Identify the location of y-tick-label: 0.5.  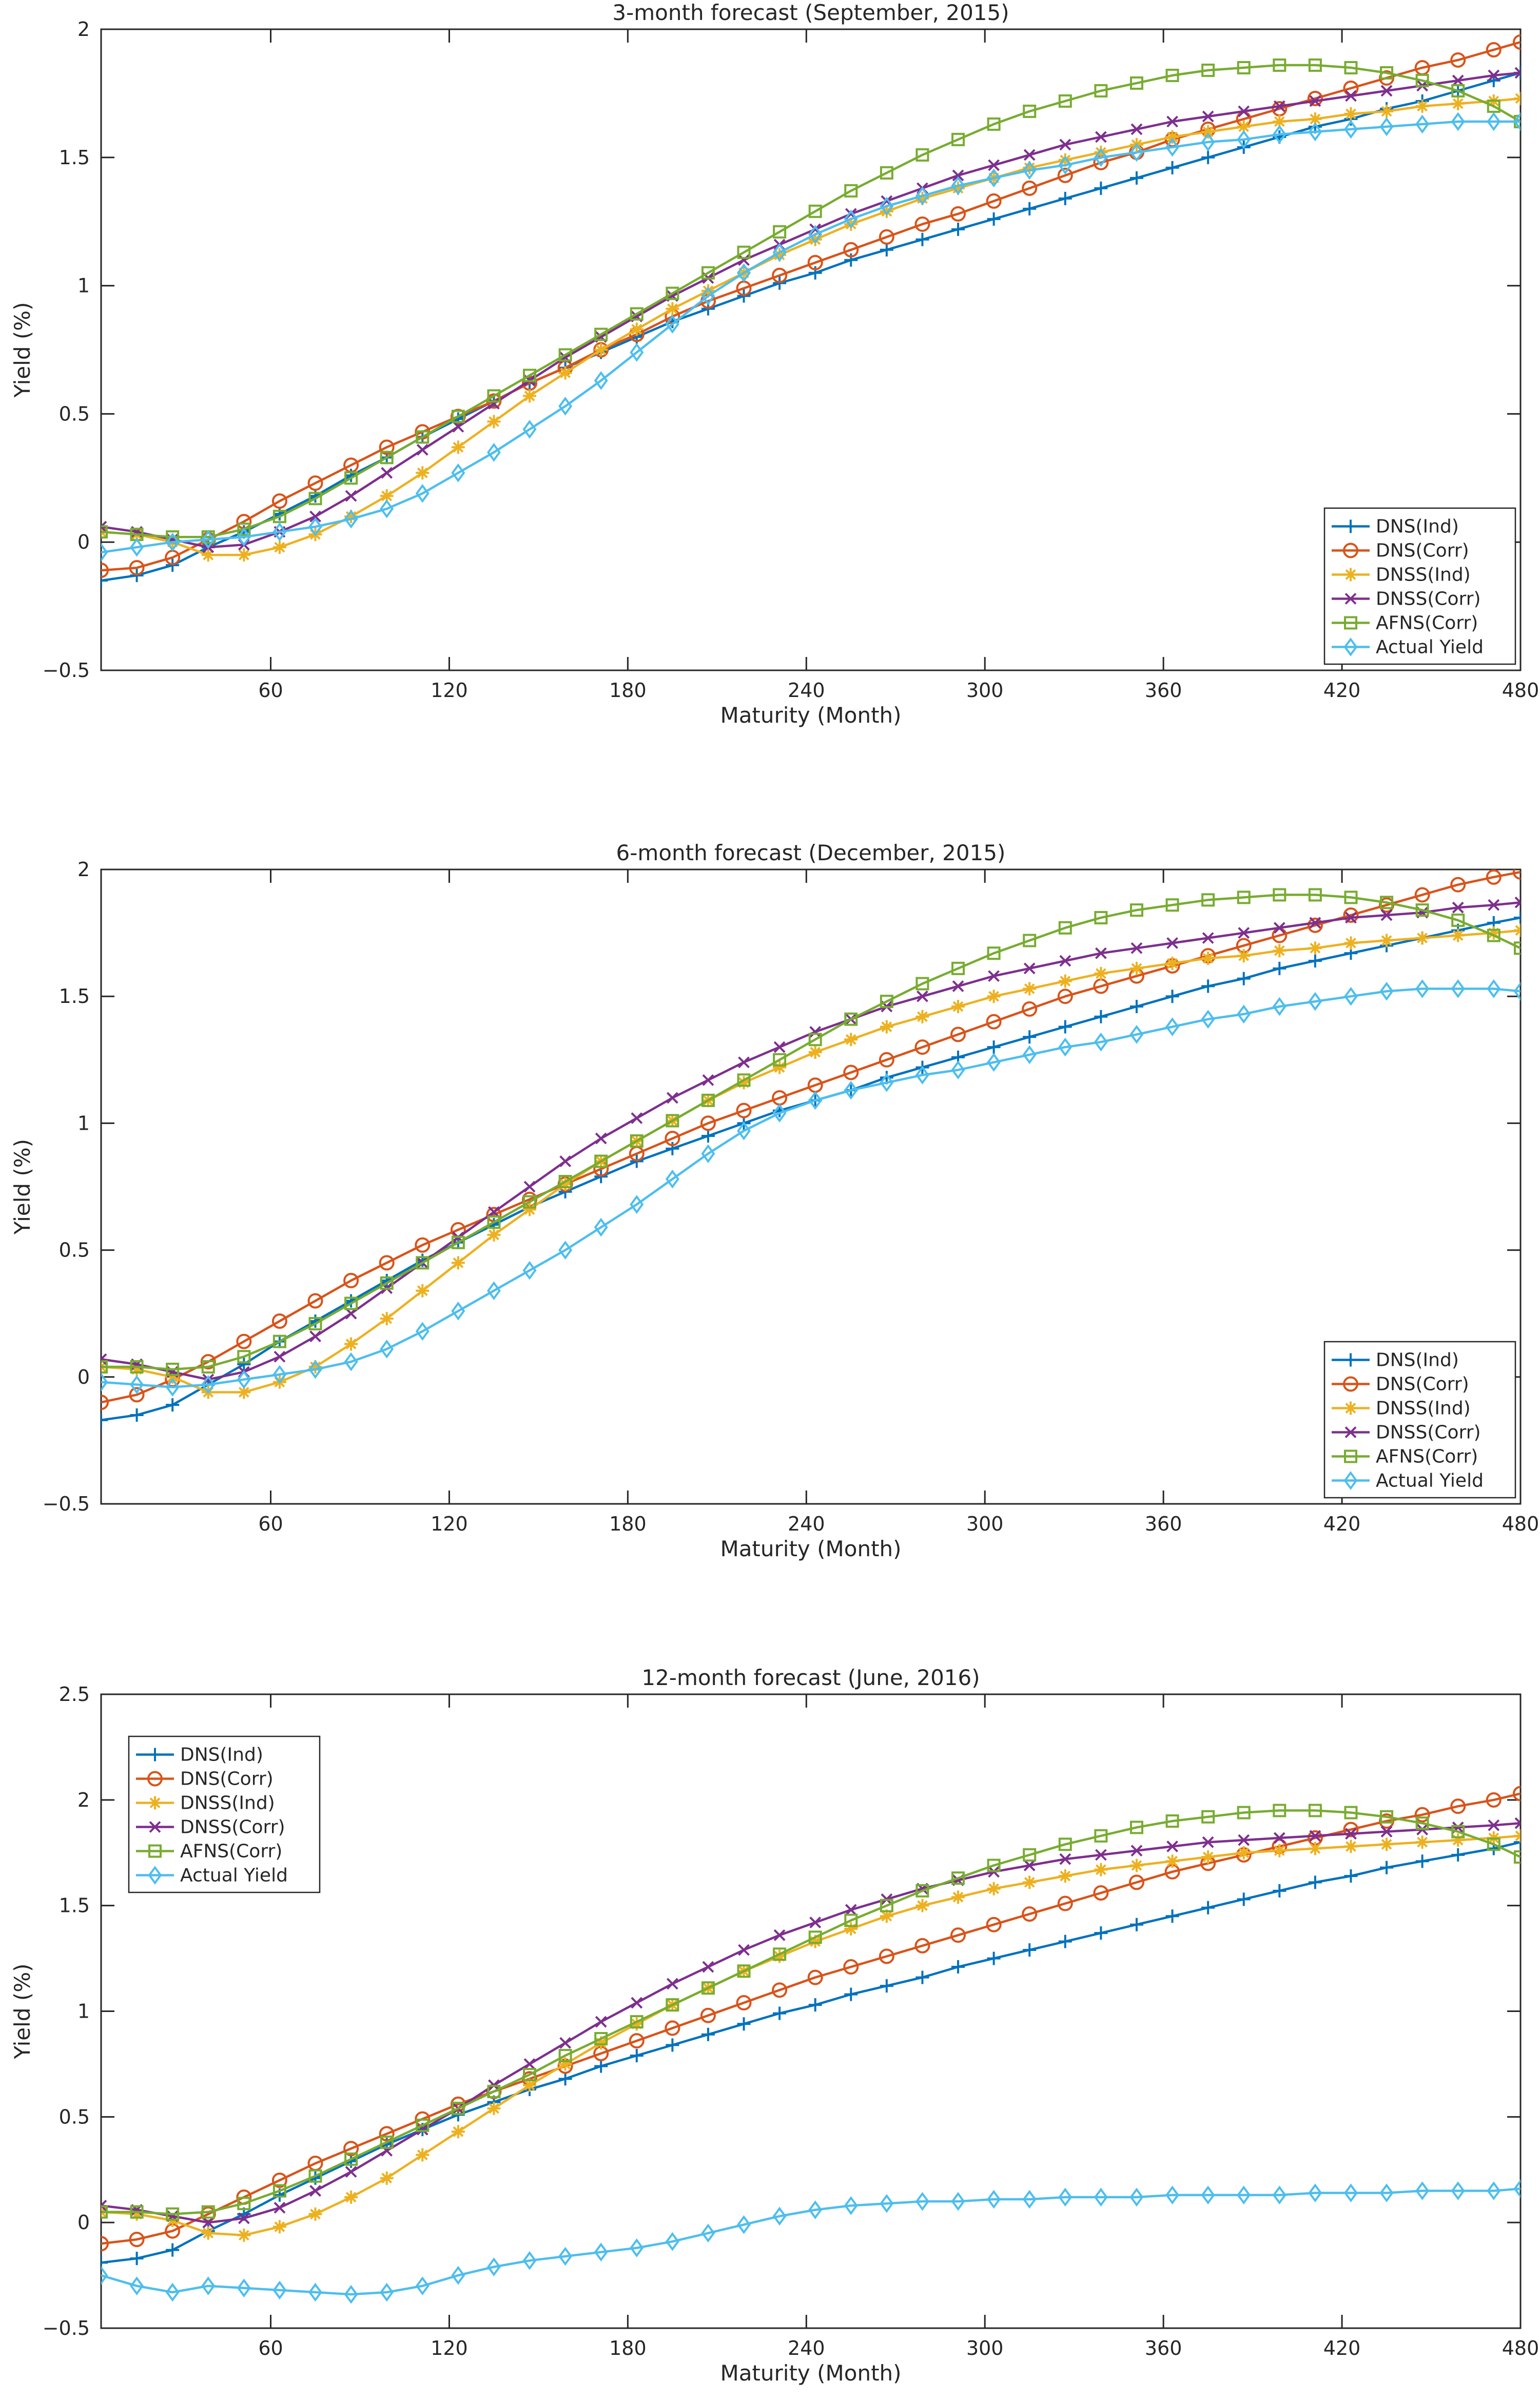
(74, 1251).